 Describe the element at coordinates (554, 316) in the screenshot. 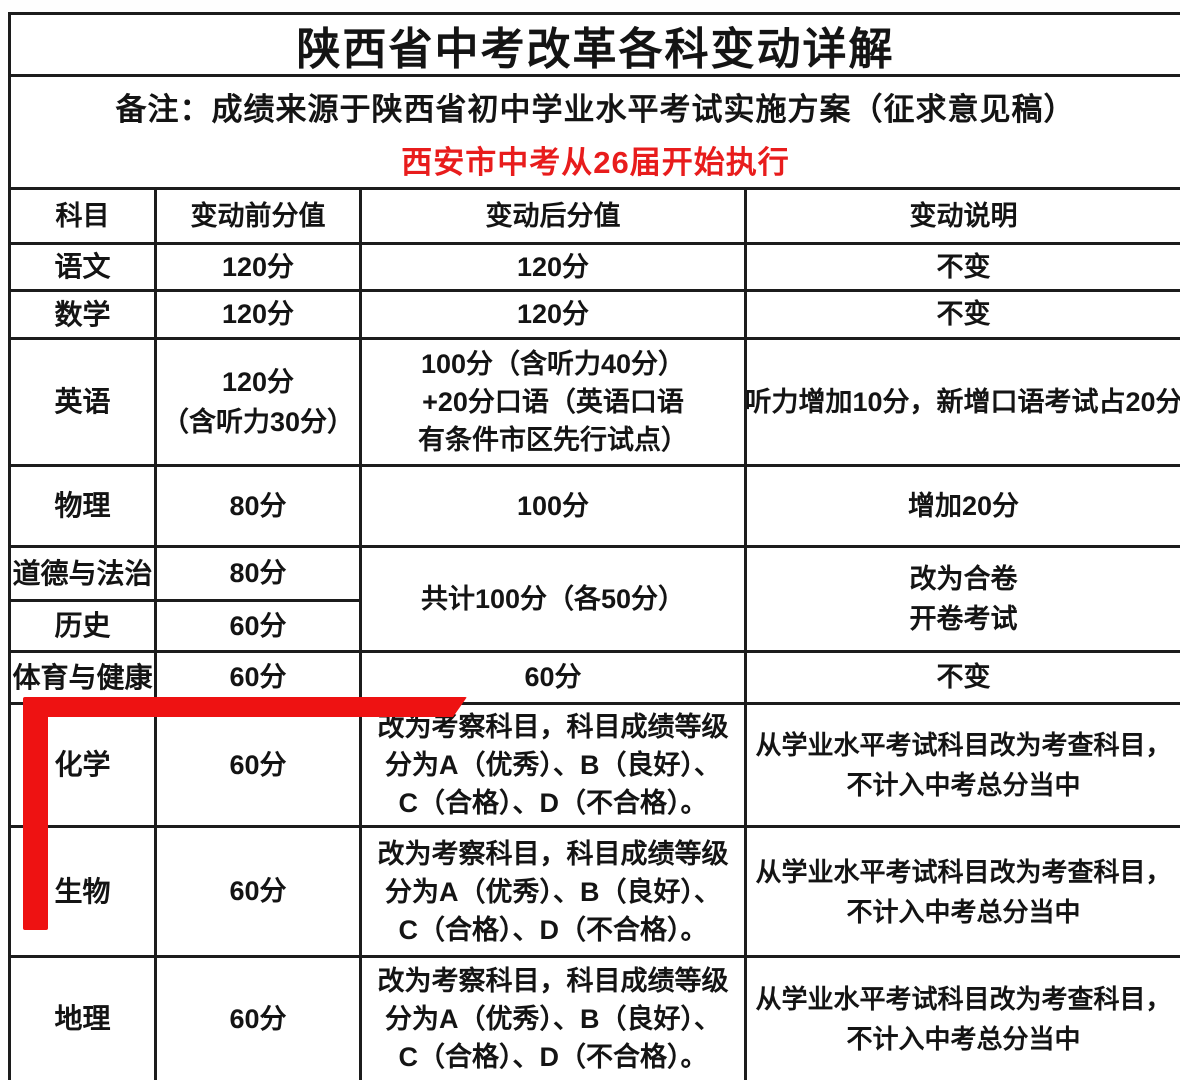

I see `math-after: 120分` at that location.